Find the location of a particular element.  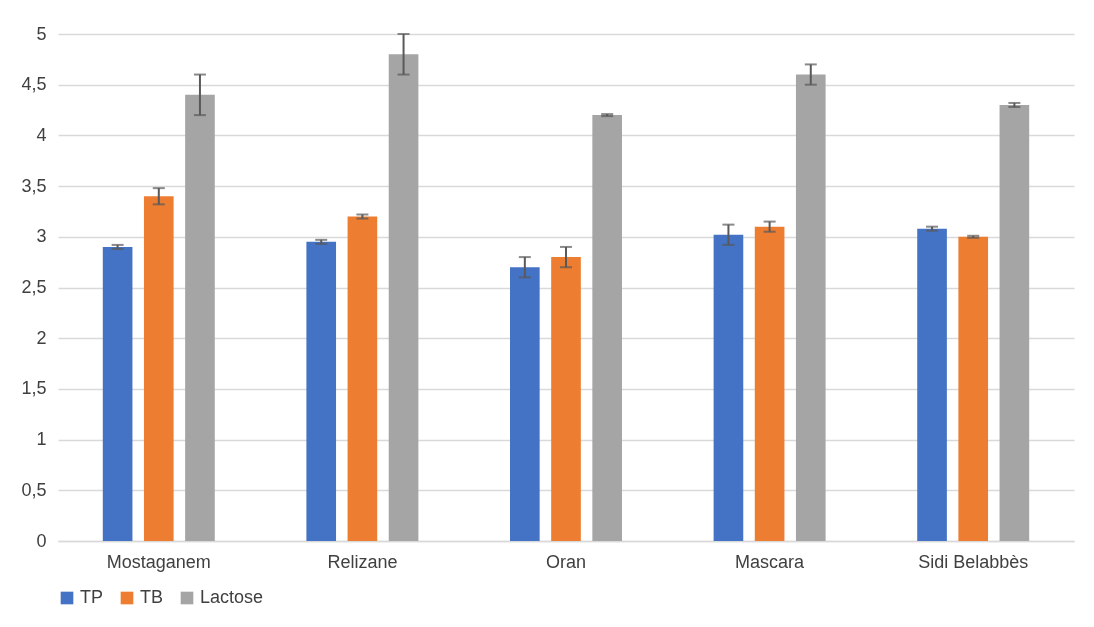

y-tick-label: 5 is located at coordinates (41, 33).